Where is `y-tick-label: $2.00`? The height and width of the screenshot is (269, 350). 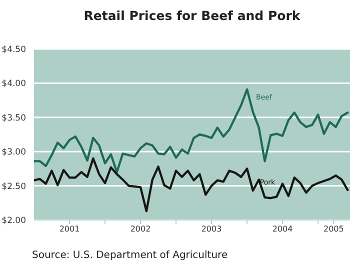
y-tick-label: $2.00 is located at coordinates (14, 221).